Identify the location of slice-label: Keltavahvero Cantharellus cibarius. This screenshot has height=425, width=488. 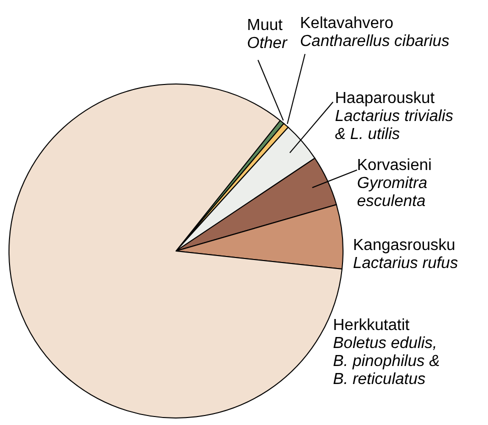
(375, 32).